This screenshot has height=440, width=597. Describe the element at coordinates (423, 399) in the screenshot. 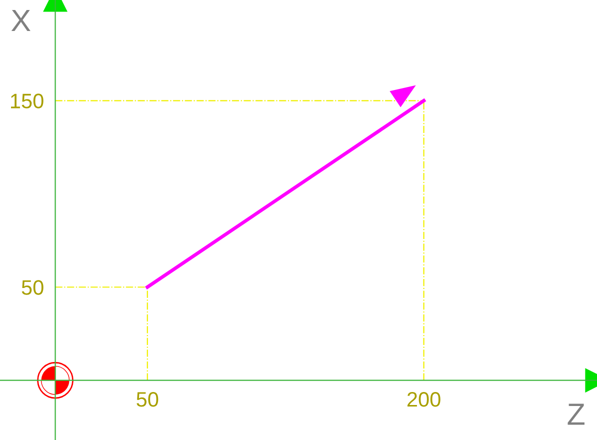

I see `x-tick-label: 200` at that location.